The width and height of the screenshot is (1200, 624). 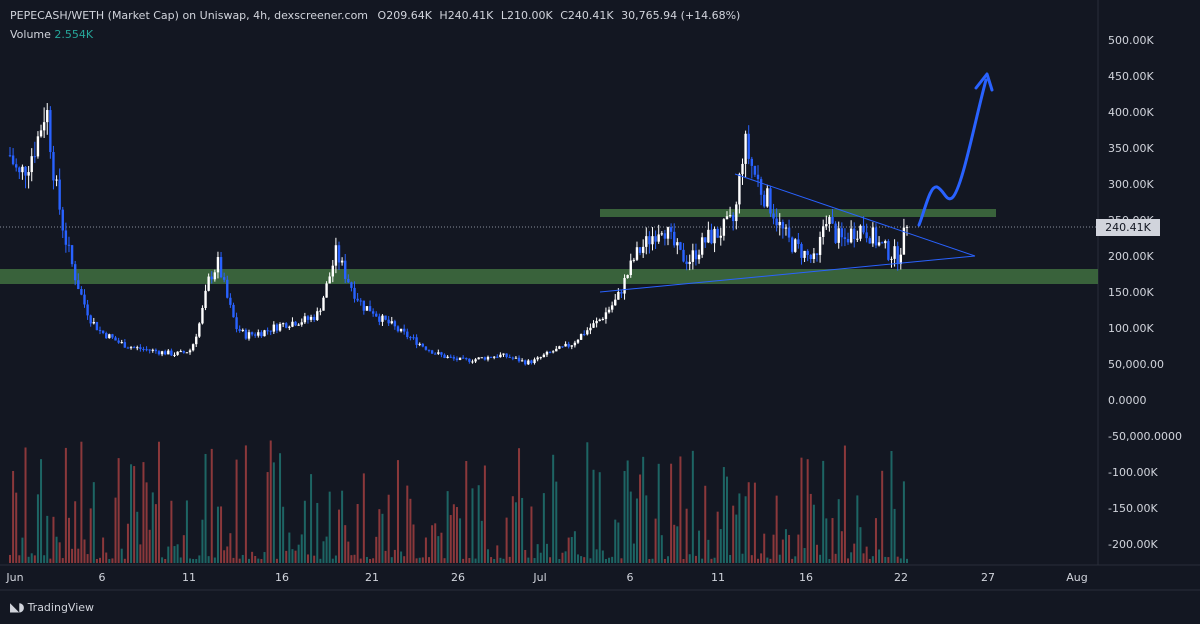 What do you see at coordinates (443, 15) in the screenshot?
I see `high-label: H` at bounding box center [443, 15].